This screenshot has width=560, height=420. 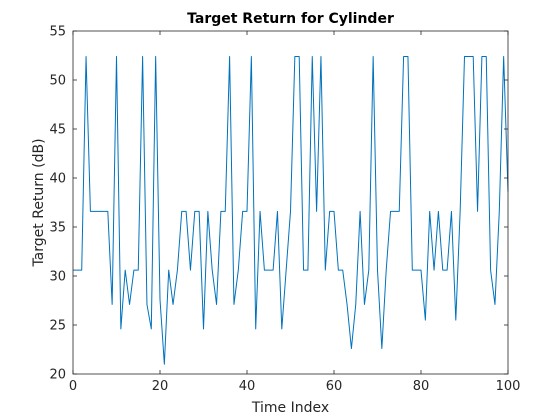 I want to click on y-tick-label: 35, so click(x=57, y=228).